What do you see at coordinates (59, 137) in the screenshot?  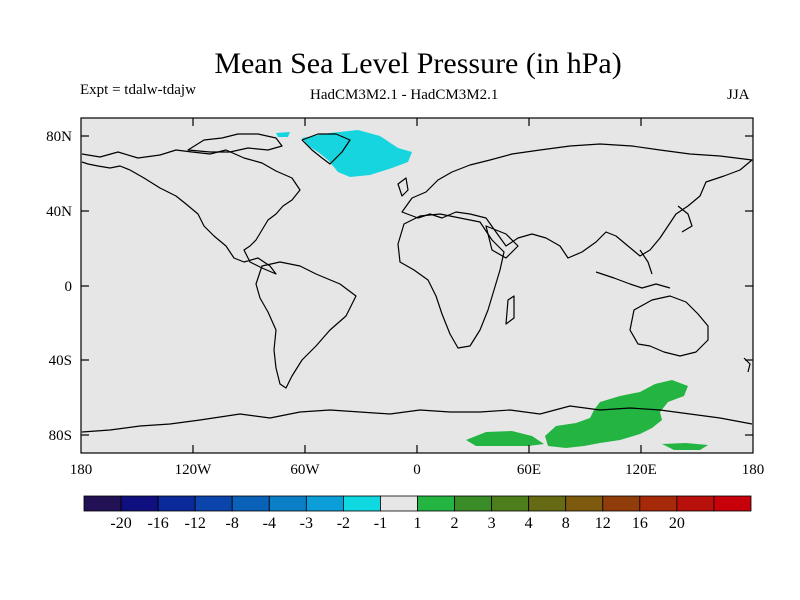 I see `lat-tick-label: 80N` at bounding box center [59, 137].